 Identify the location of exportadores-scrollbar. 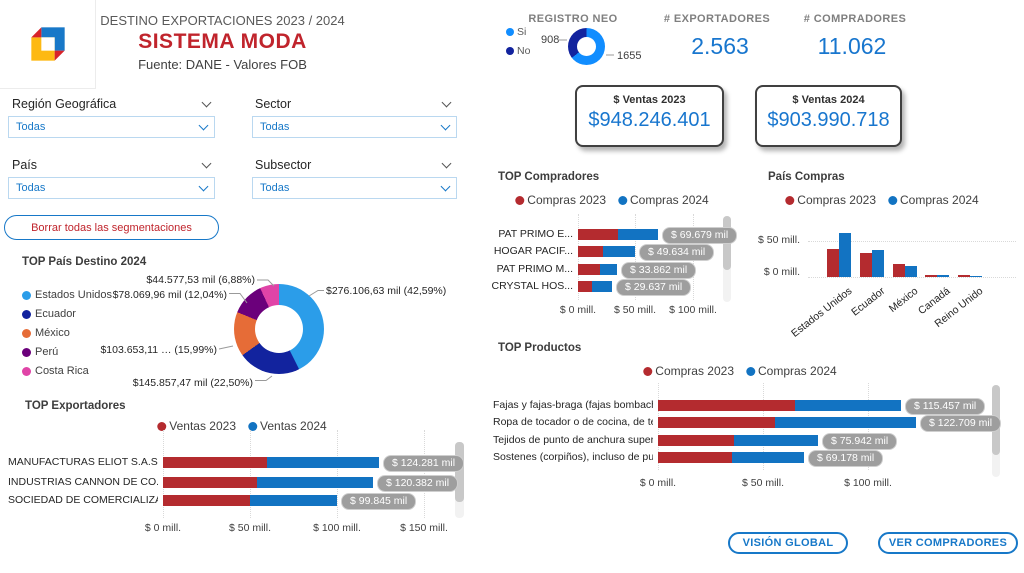
(459, 480).